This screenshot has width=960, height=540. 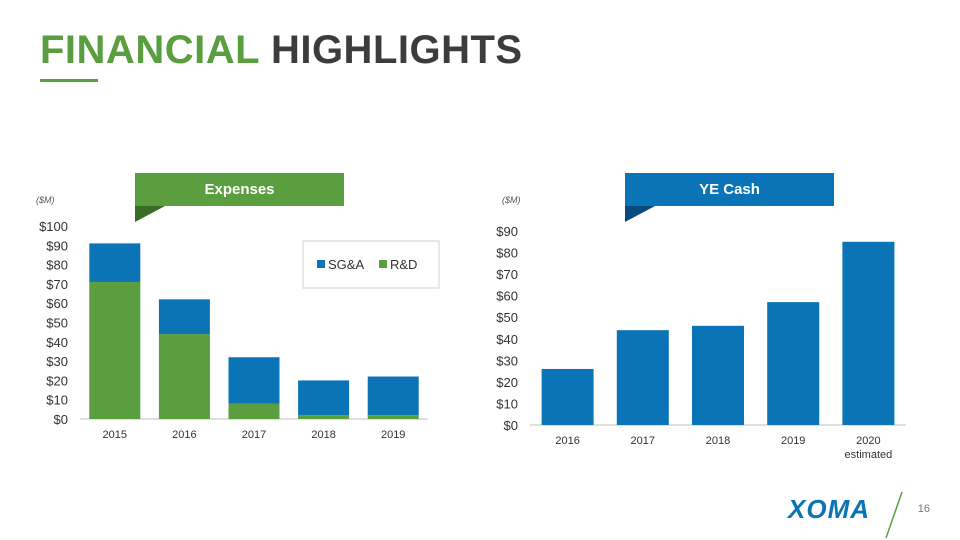 What do you see at coordinates (61, 419) in the screenshot?
I see `expenses-ytick-label: $0` at bounding box center [61, 419].